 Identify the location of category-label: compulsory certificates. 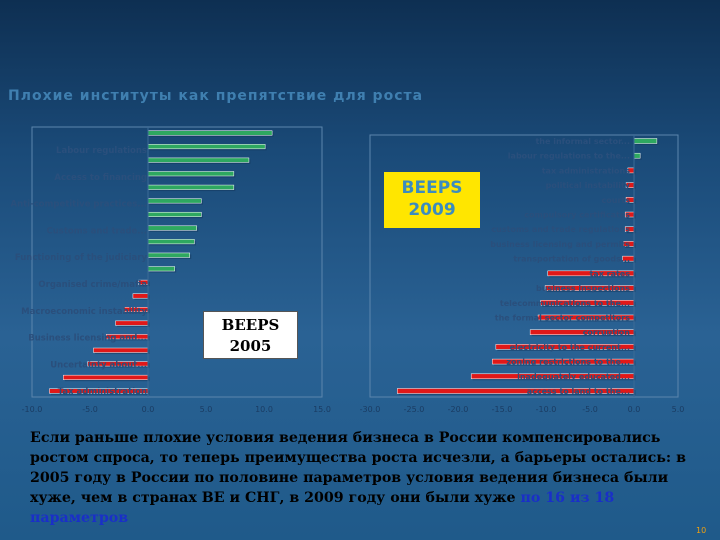
(577, 215).